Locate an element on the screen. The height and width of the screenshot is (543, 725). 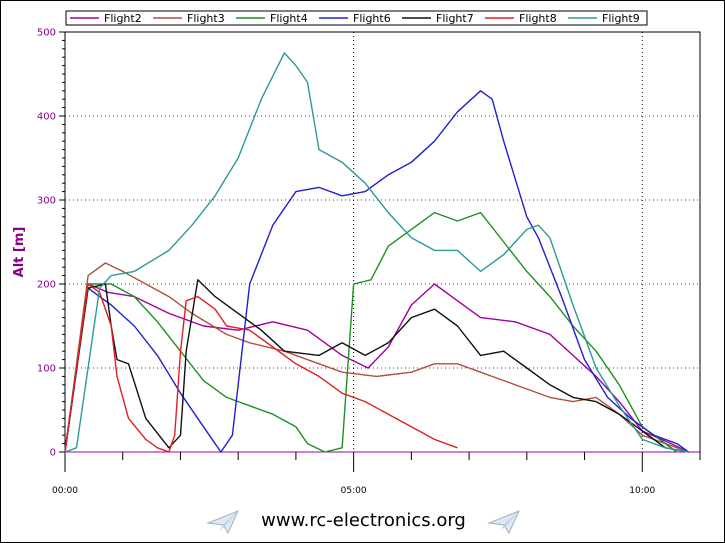
y-tick-label: 500 is located at coordinates (46, 33).